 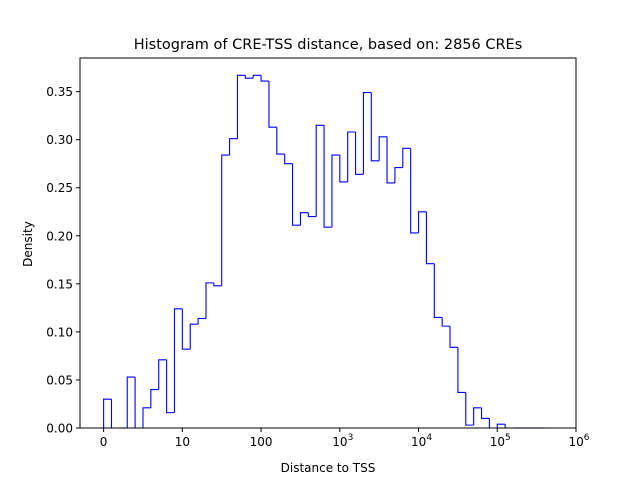 What do you see at coordinates (328, 468) in the screenshot?
I see `x-axis-label: Distance to TSS` at bounding box center [328, 468].